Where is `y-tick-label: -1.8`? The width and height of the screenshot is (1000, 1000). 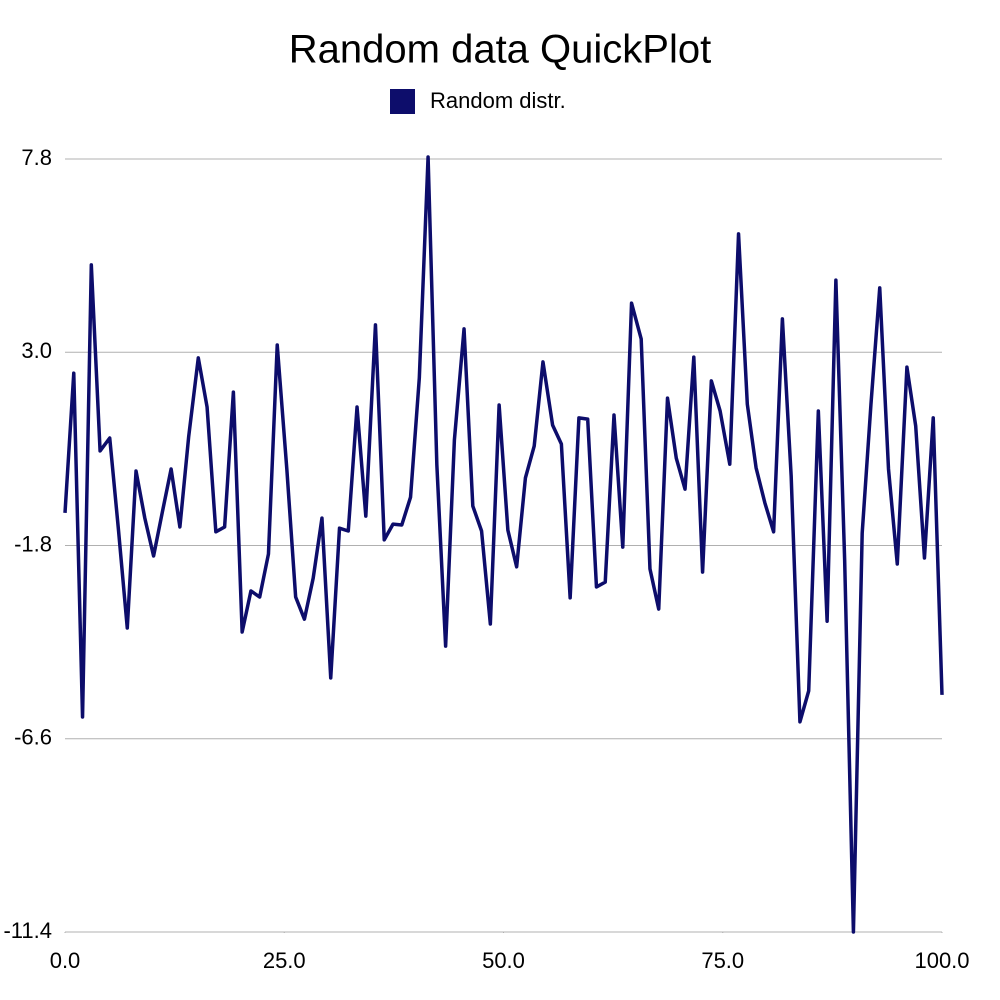 y-tick-label: -1.8 is located at coordinates (33, 543).